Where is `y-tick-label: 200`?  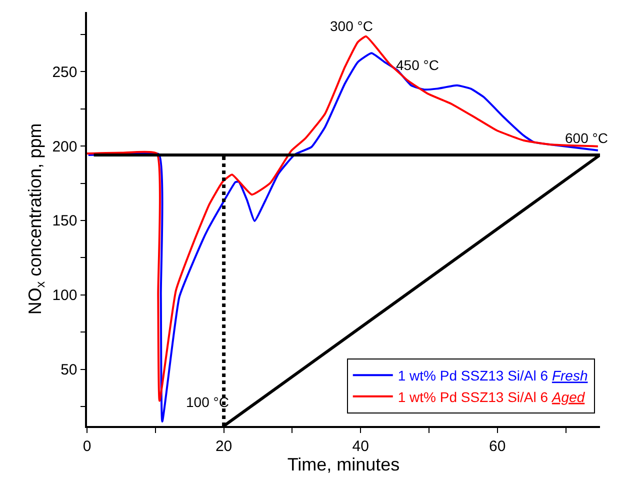 y-tick-label: 200 is located at coordinates (65, 147).